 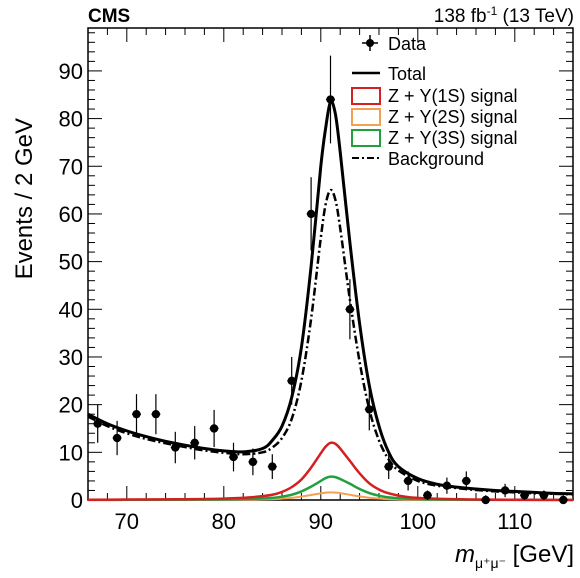 What do you see at coordinates (407, 44) in the screenshot?
I see `legend-data-label: Data` at bounding box center [407, 44].